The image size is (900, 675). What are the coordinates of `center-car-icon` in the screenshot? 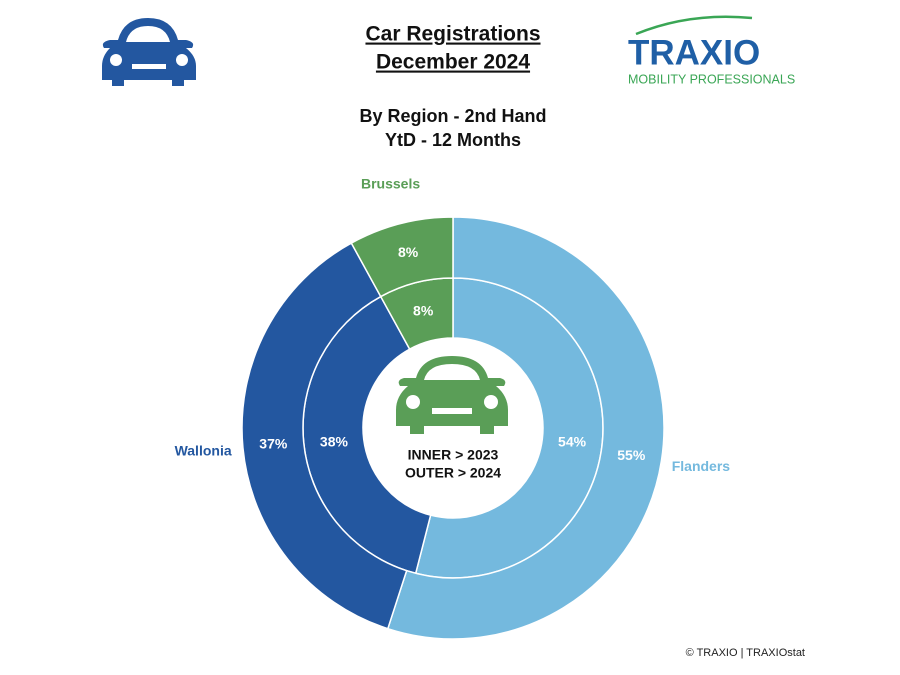 It's located at (452, 395).